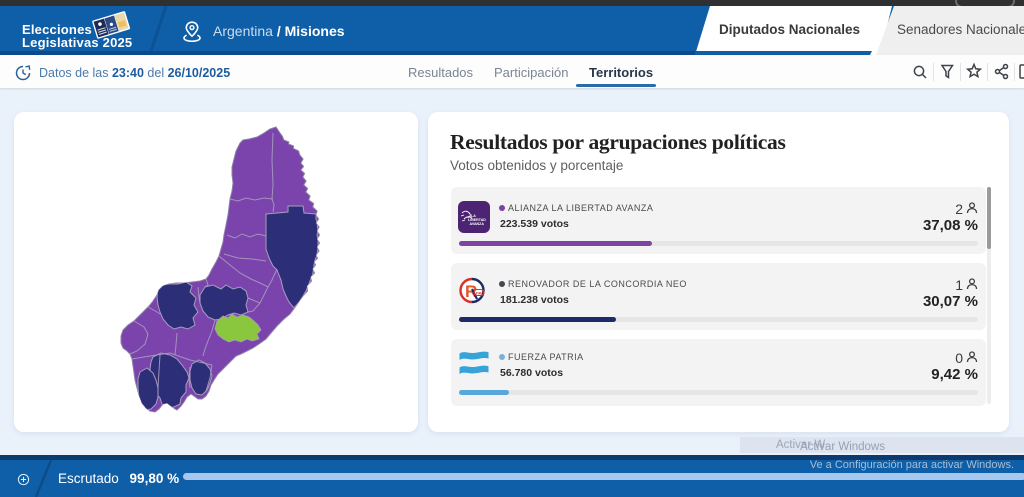 The image size is (1024, 497). I want to click on svg-text: LA, so click(473, 216).